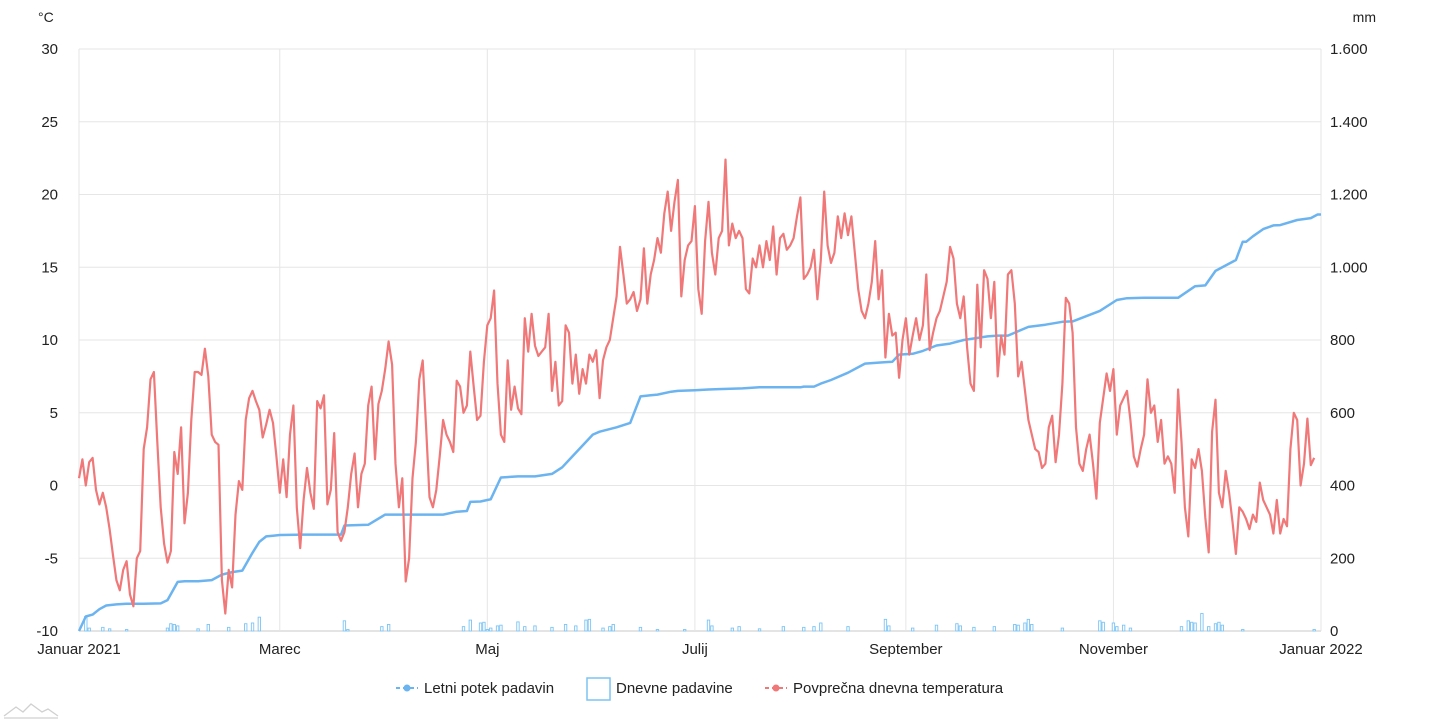 This screenshot has height=724, width=1434. I want to click on legend-item-average-temperature: Povprečna dnevna temperatura, so click(884, 688).